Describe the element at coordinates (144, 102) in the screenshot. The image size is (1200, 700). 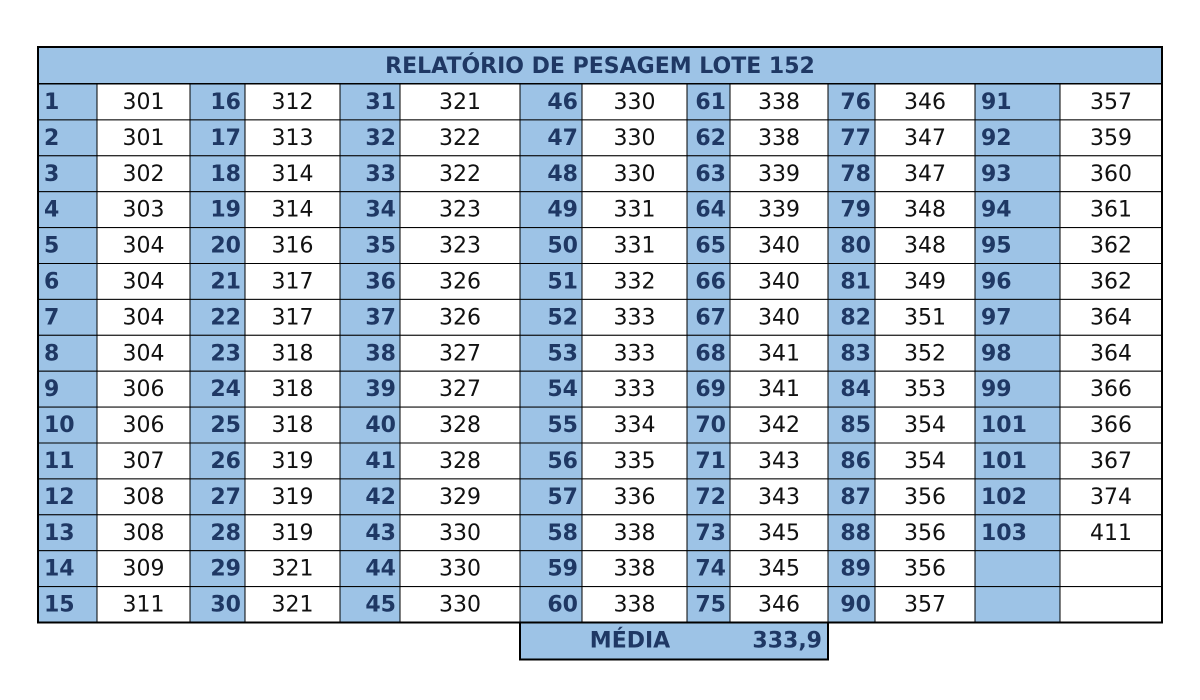
I see `weight: 301` at that location.